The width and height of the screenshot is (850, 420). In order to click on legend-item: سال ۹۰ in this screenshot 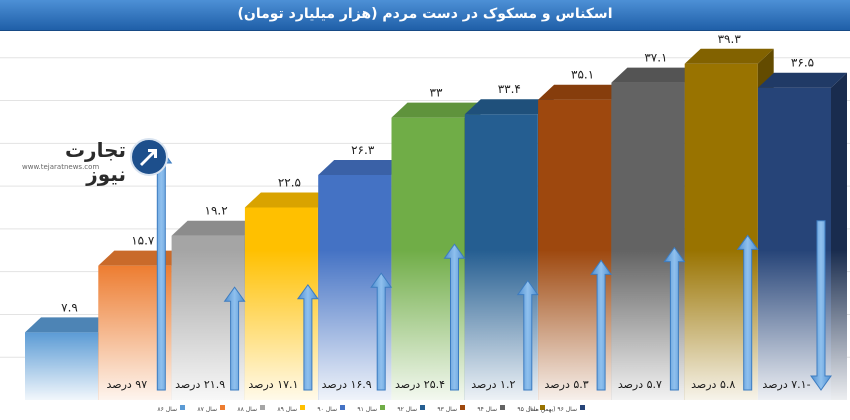, I will do `click(331, 409)`.